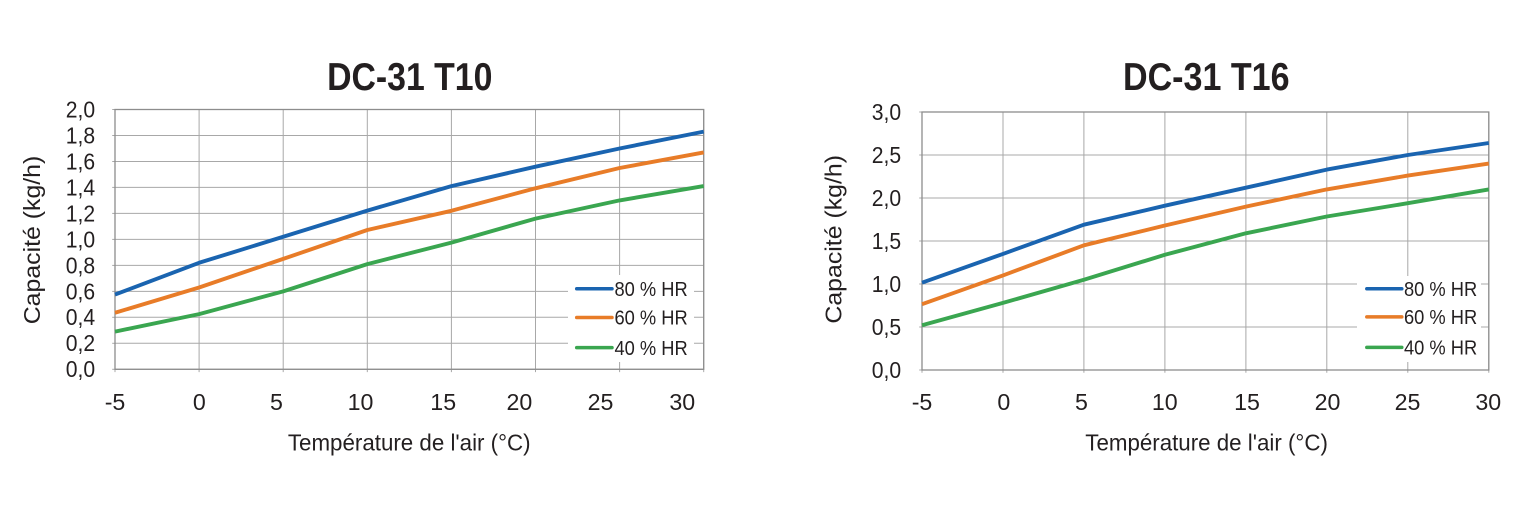 The height and width of the screenshot is (510, 1530). I want to click on svg-text: 0,2, so click(80, 343).